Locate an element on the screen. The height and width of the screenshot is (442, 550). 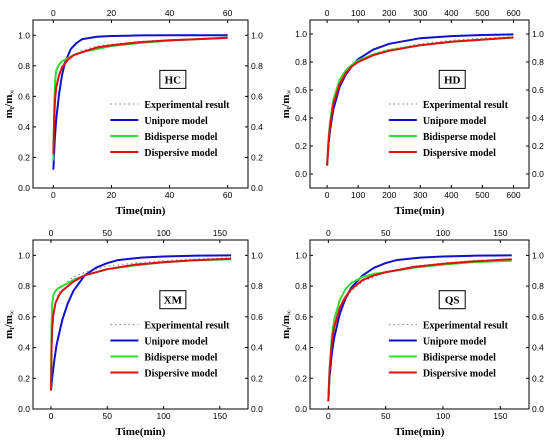
x-tick-label-top: 60 is located at coordinates (228, 13).